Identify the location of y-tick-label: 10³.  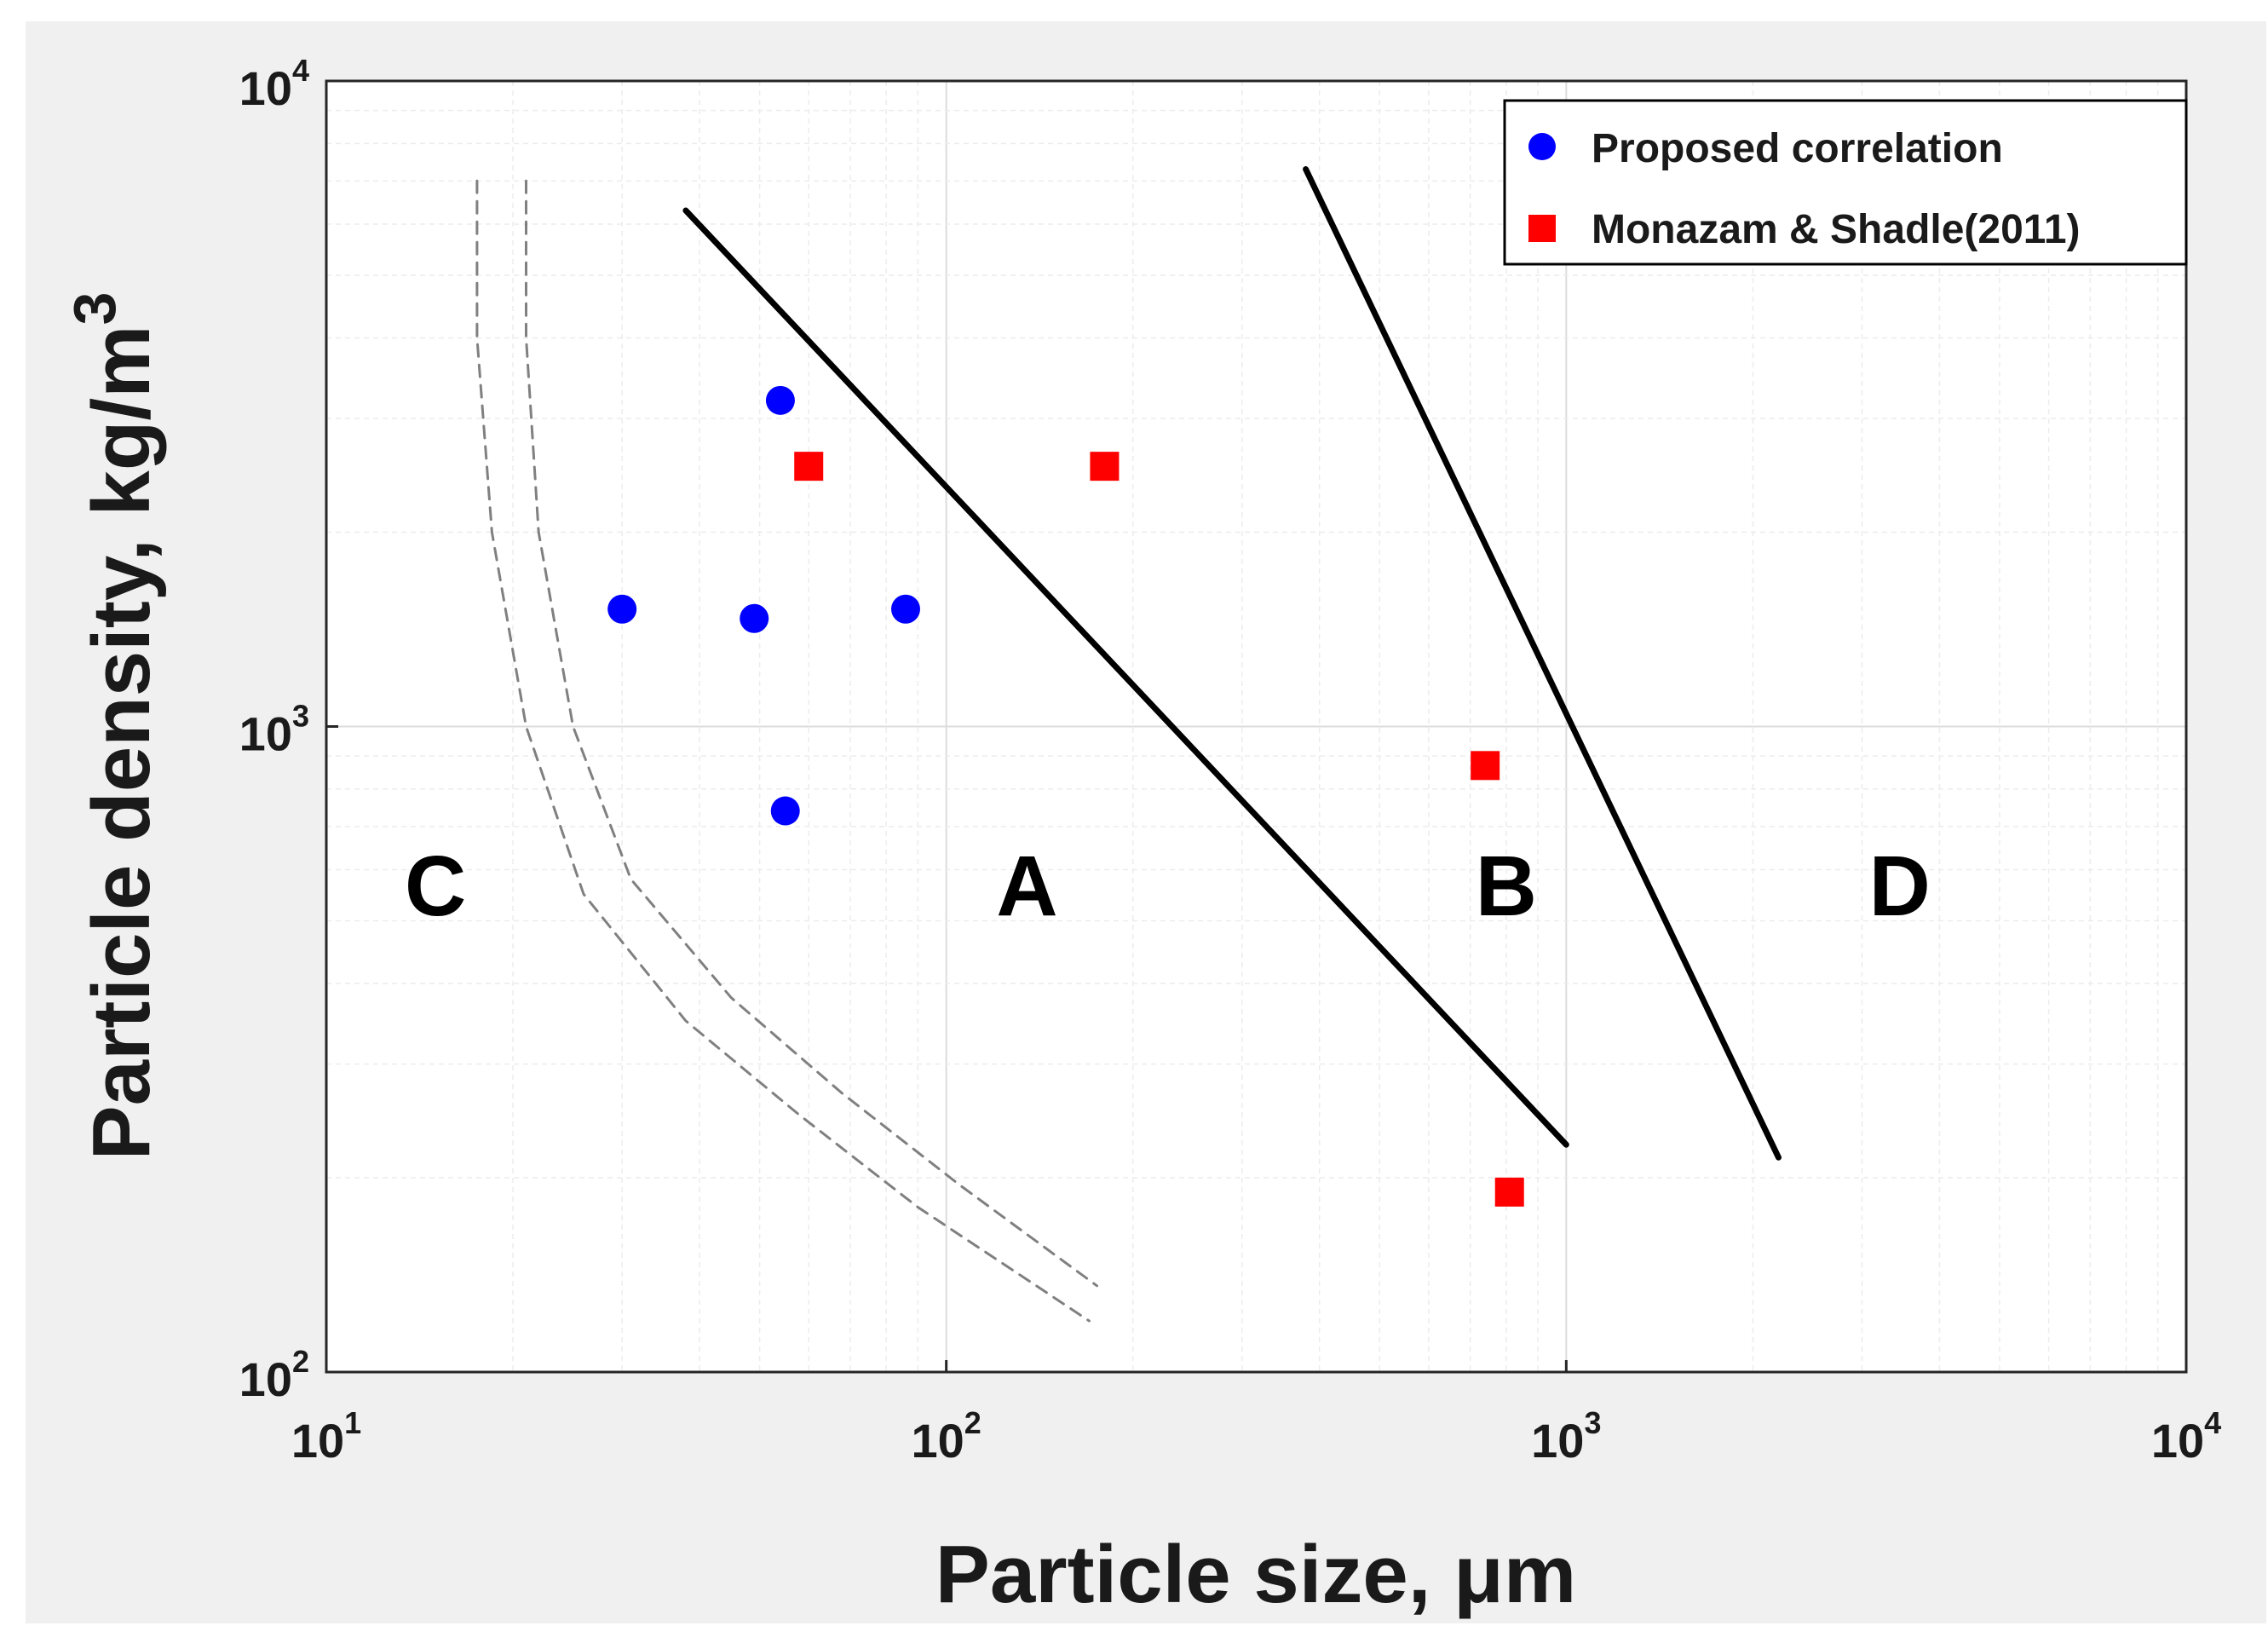
(274, 730).